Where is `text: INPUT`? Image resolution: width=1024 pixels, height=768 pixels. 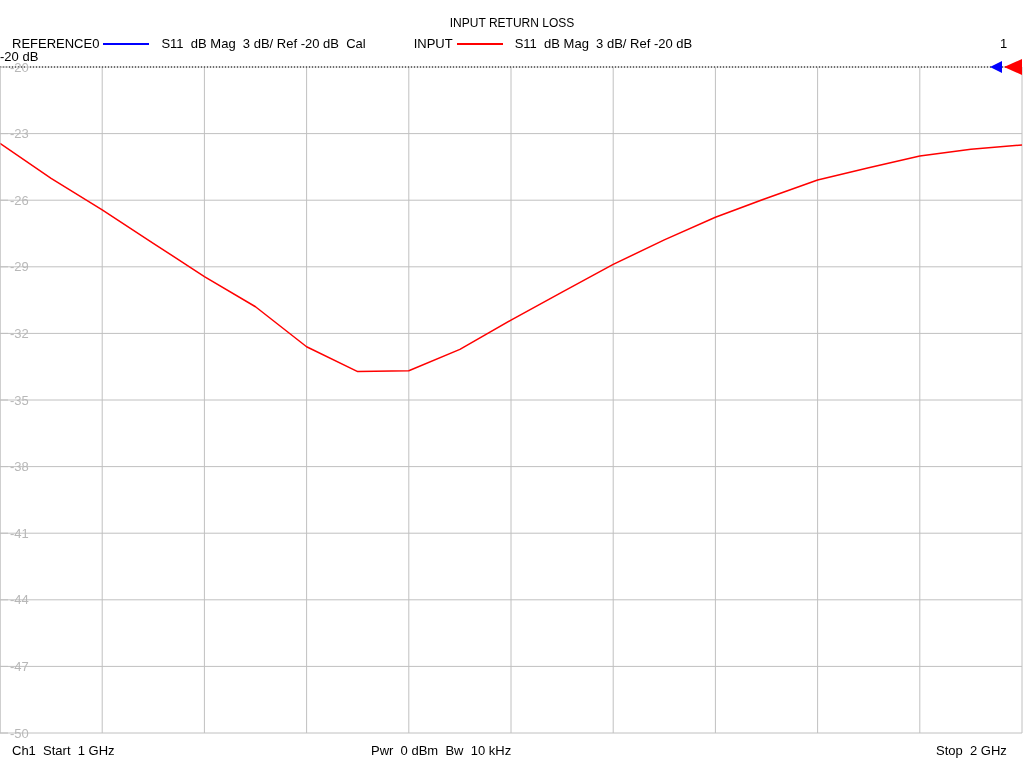 text: INPUT is located at coordinates (433, 43).